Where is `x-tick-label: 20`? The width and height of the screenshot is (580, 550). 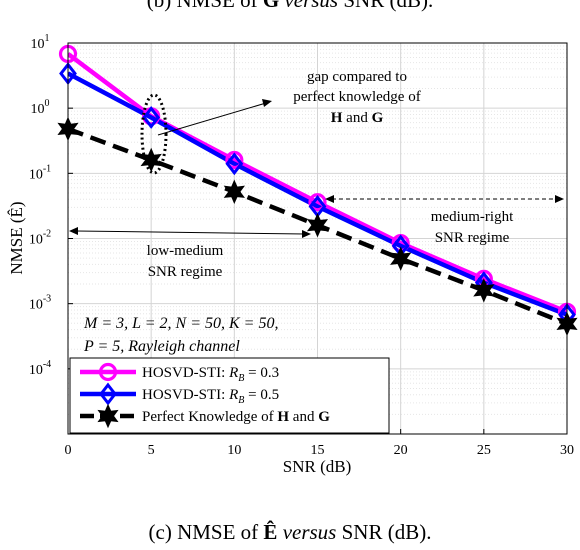 x-tick-label: 20 is located at coordinates (401, 450).